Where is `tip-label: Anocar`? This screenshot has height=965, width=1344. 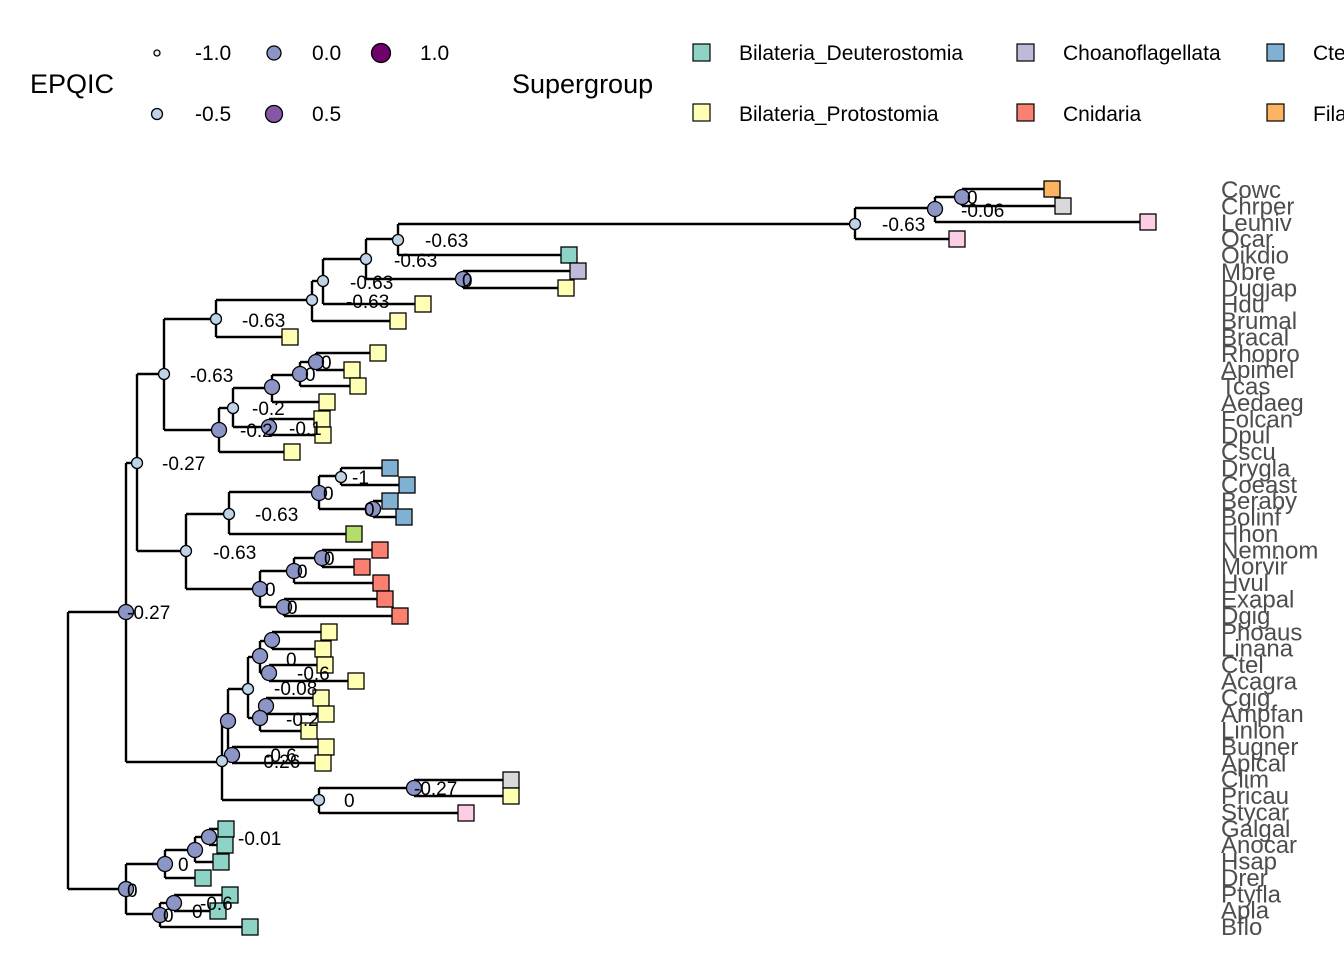 tip-label: Anocar is located at coordinates (1259, 845).